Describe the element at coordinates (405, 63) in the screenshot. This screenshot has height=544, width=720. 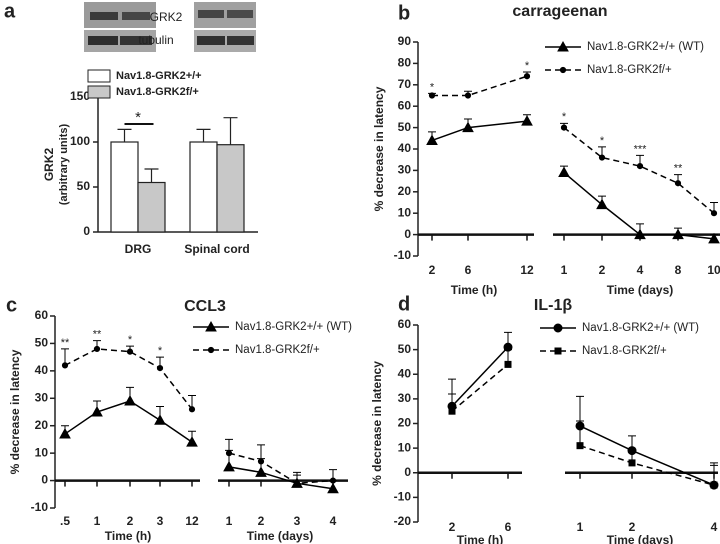
I see `y-tick-label: 80` at that location.